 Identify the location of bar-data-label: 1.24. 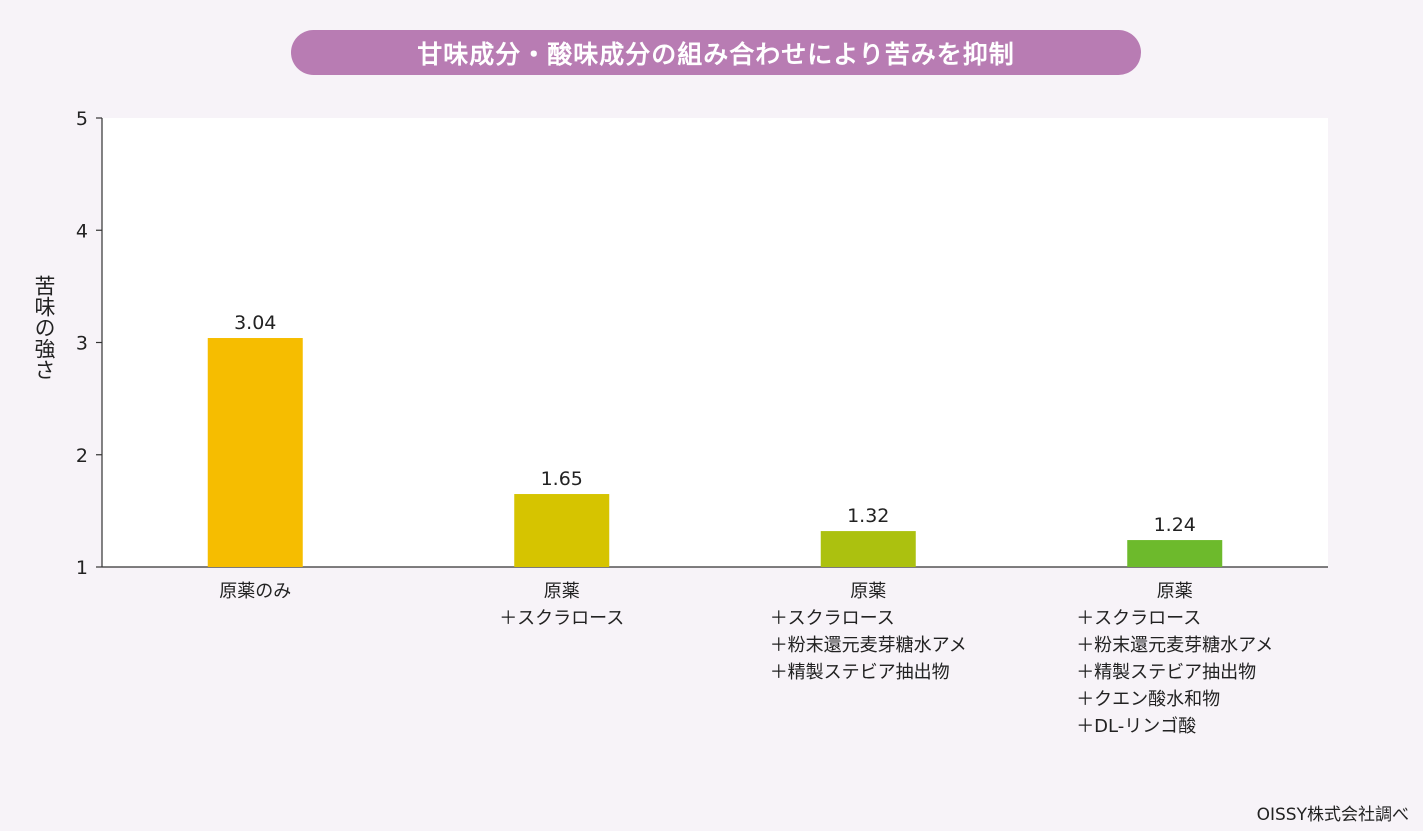
(1175, 525).